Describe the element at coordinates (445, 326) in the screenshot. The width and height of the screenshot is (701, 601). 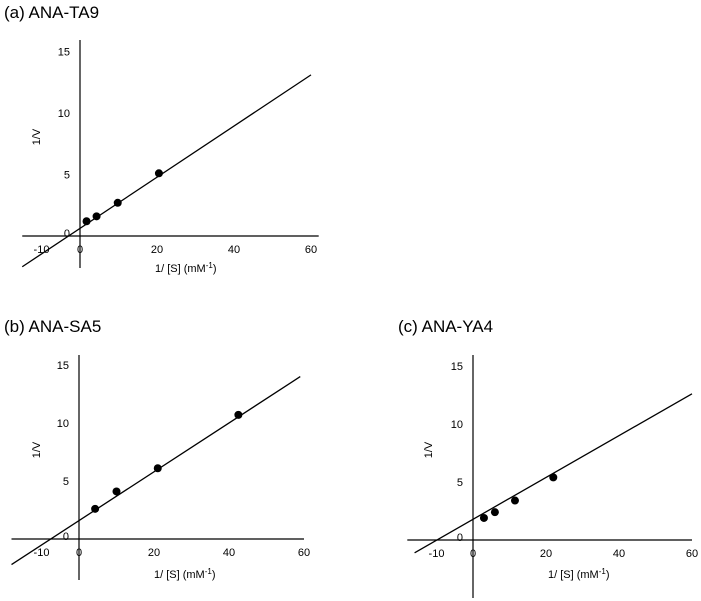
I see `panel-c-title: (c) ANA-YA4` at that location.